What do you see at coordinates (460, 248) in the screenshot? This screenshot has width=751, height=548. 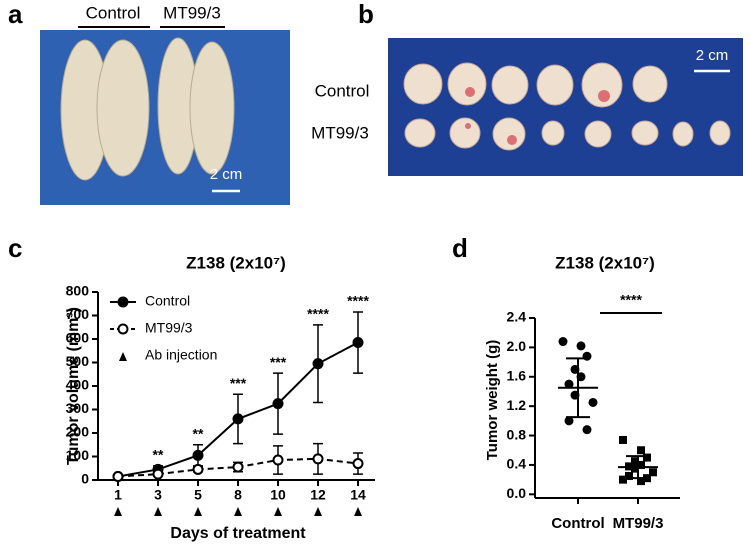 I see `panel-label: d` at bounding box center [460, 248].